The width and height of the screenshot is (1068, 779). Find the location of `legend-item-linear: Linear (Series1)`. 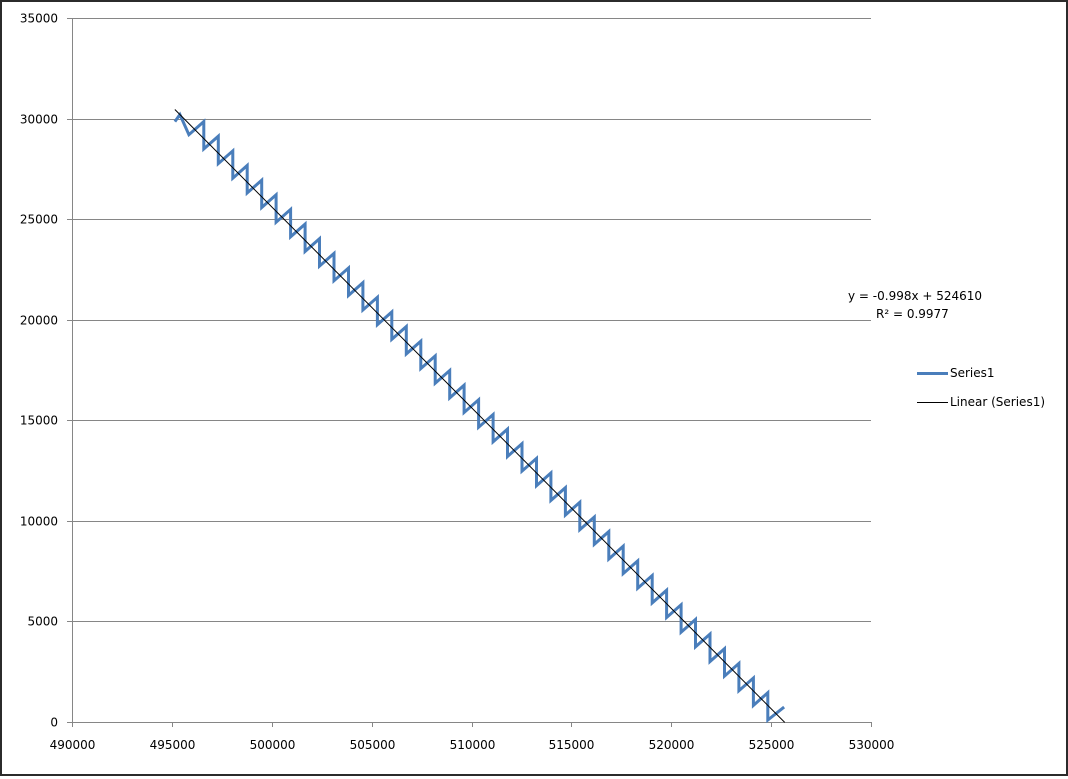

legend-item-linear: Linear (Series1) is located at coordinates (981, 402).